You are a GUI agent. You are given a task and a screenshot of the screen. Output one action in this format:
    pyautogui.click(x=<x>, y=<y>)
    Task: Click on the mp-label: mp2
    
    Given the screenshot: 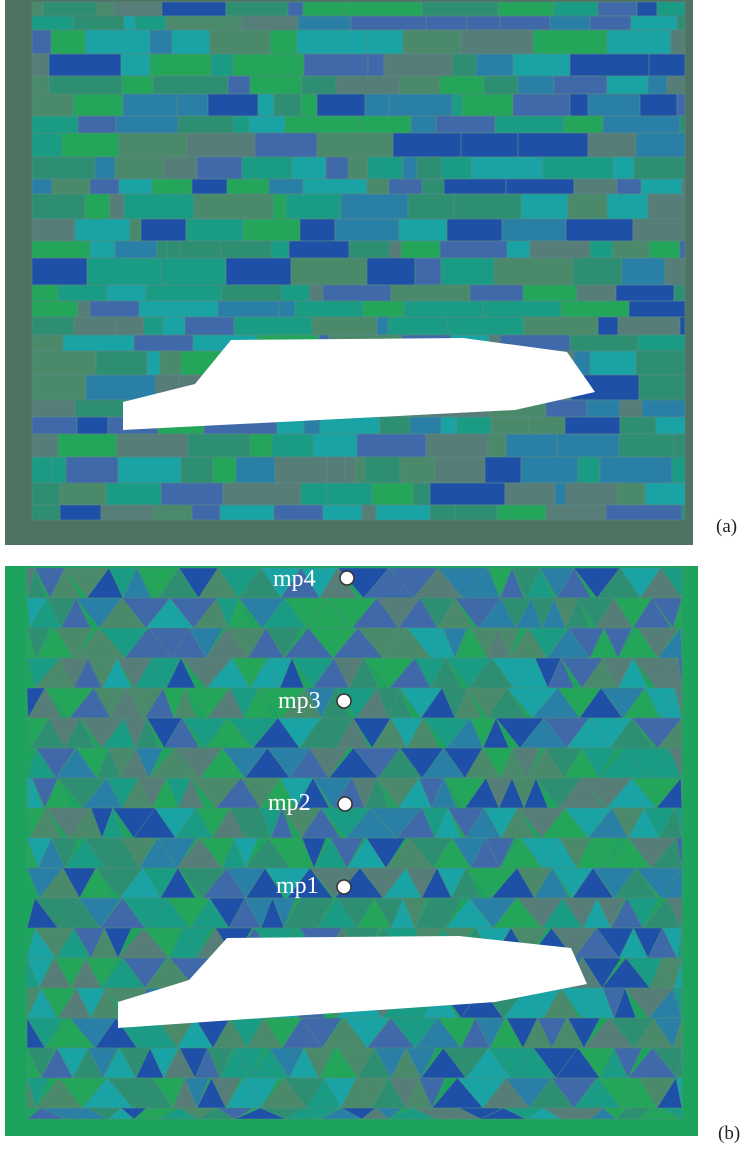 What is the action you would take?
    pyautogui.click(x=289, y=803)
    